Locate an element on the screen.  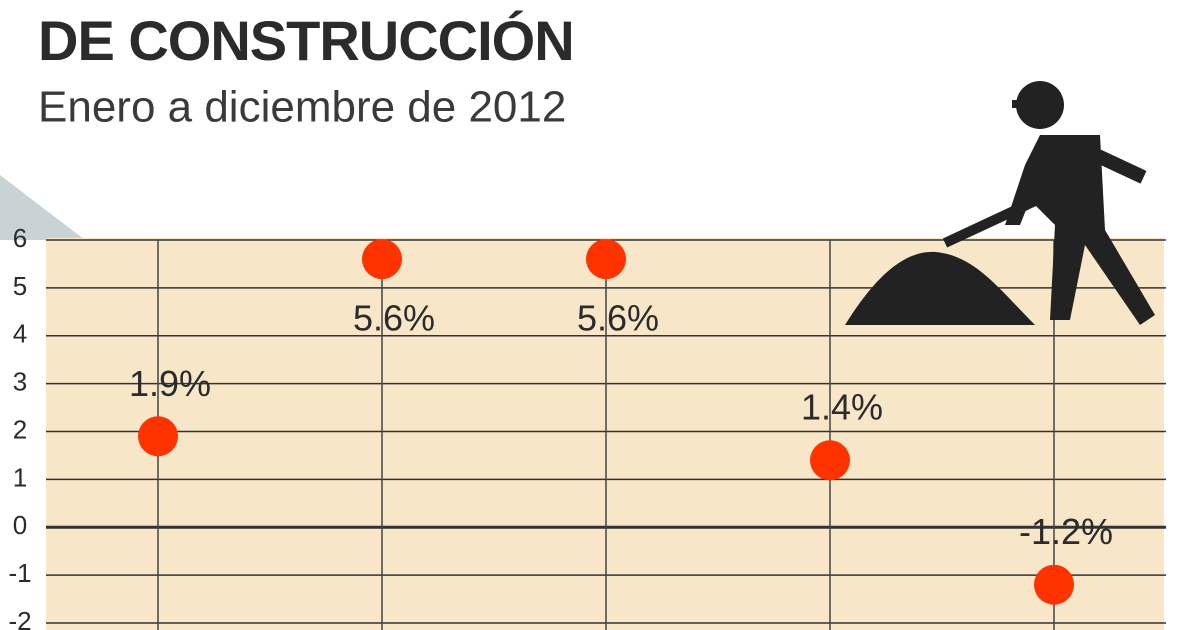
y-tick-label: 6 is located at coordinates (20, 238).